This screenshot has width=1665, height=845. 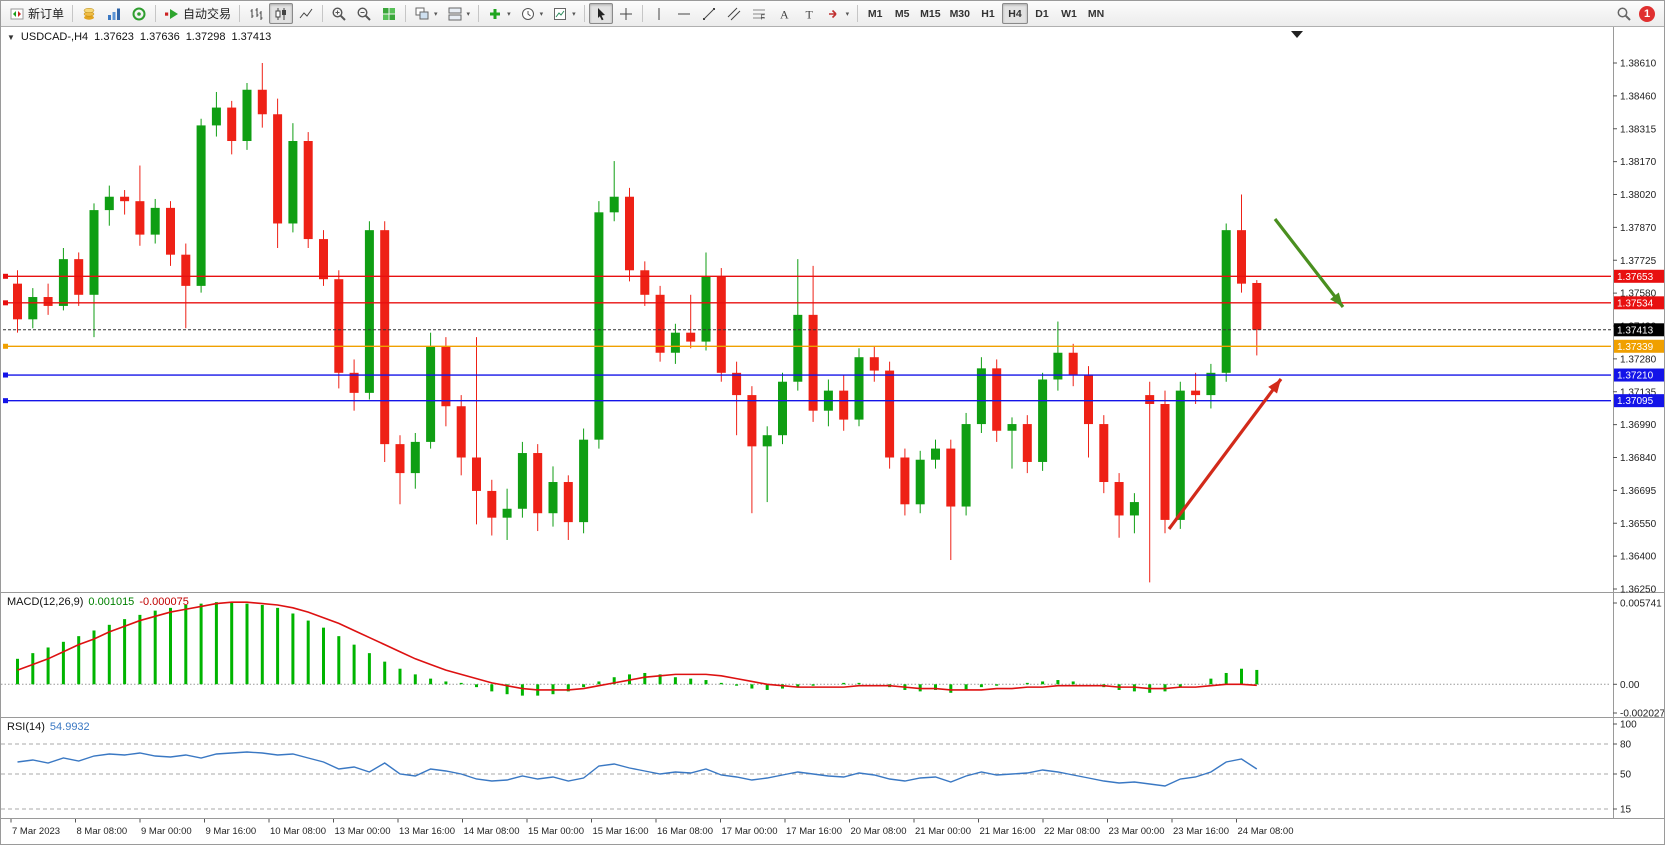 What do you see at coordinates (495, 13) in the screenshot?
I see `add-indicator-icon` at bounding box center [495, 13].